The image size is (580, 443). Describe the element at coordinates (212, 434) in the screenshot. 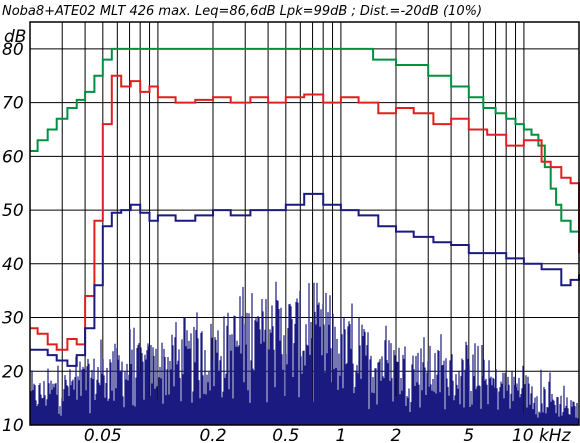

I see `x-tick-label: 0.2` at that location.